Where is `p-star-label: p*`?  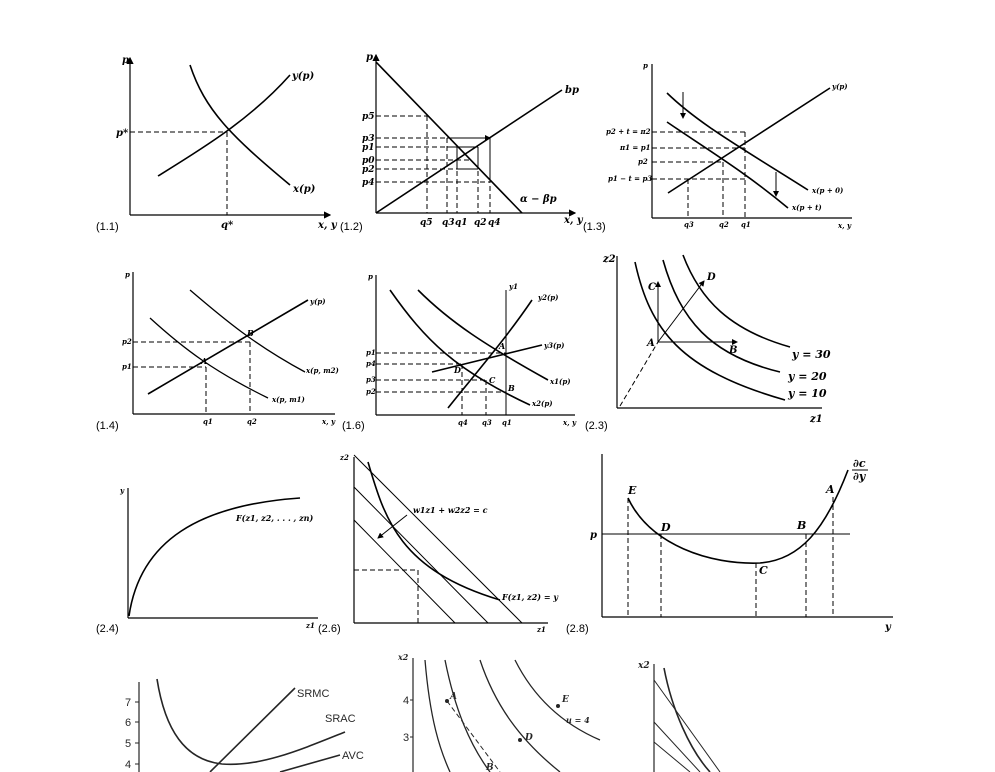 p-star-label: p* is located at coordinates (122, 133).